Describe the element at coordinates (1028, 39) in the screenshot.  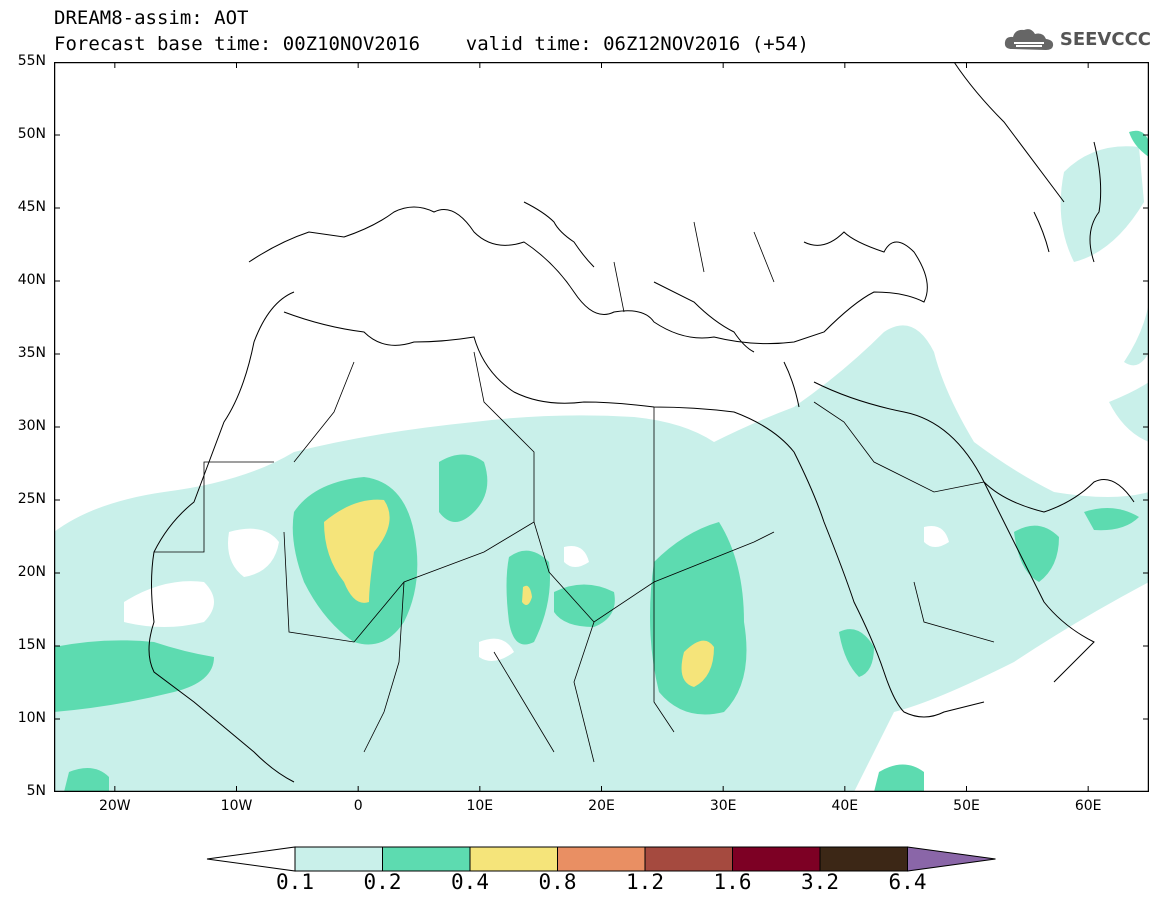
I see `cloud-logo-icon` at that location.